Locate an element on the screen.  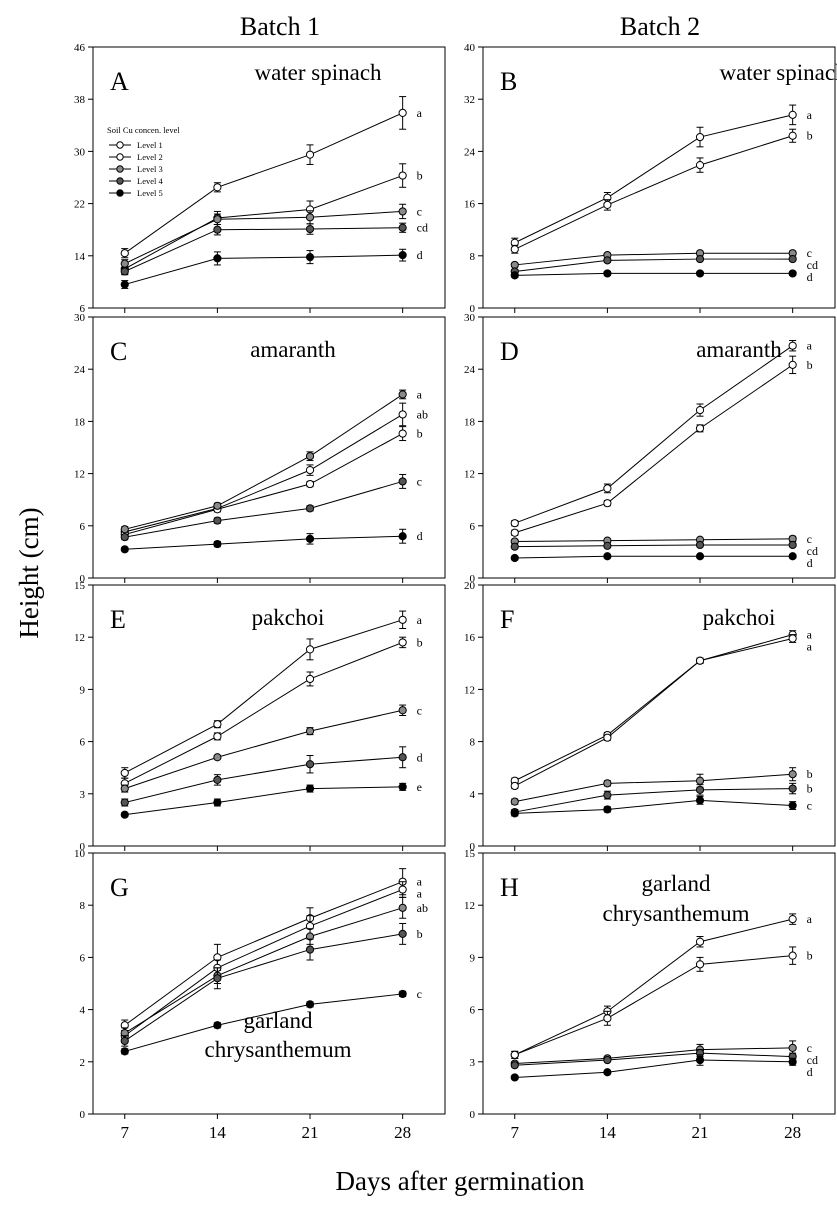
panel-a-frame is located at coordinates (269, 177).